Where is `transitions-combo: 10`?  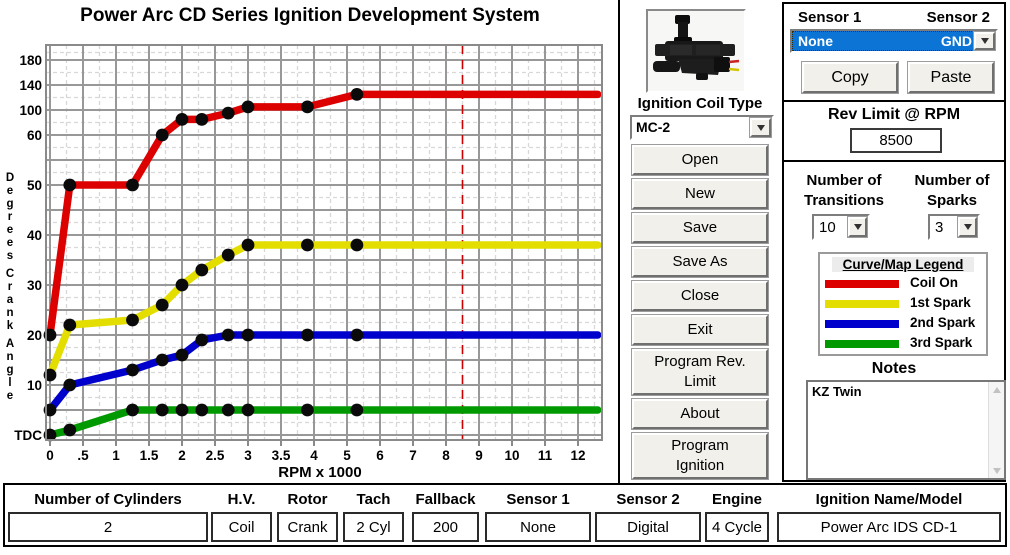 transitions-combo: 10 is located at coordinates (841, 227).